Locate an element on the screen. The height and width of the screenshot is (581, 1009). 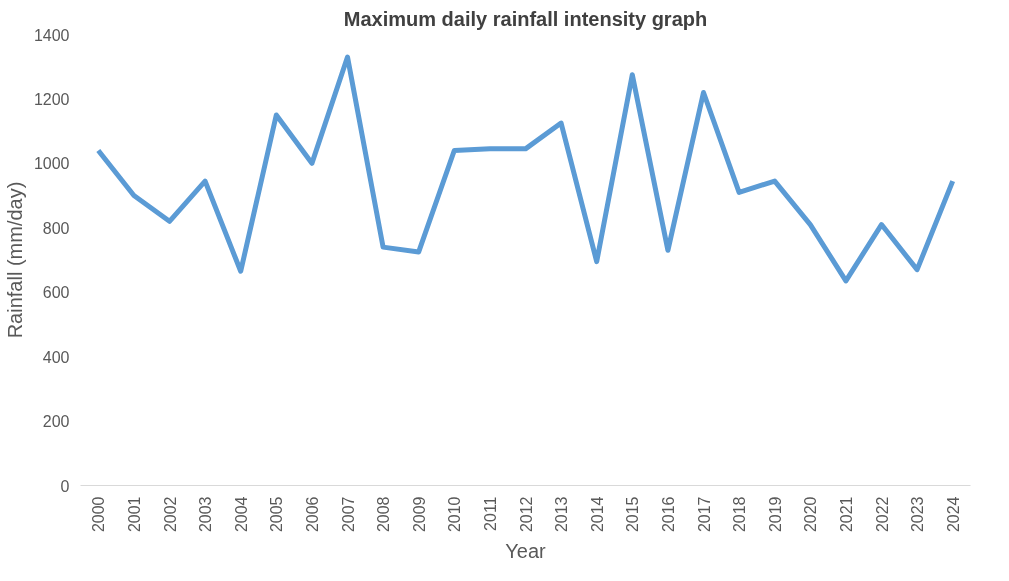
x-tick-label: 2008 is located at coordinates (384, 514).